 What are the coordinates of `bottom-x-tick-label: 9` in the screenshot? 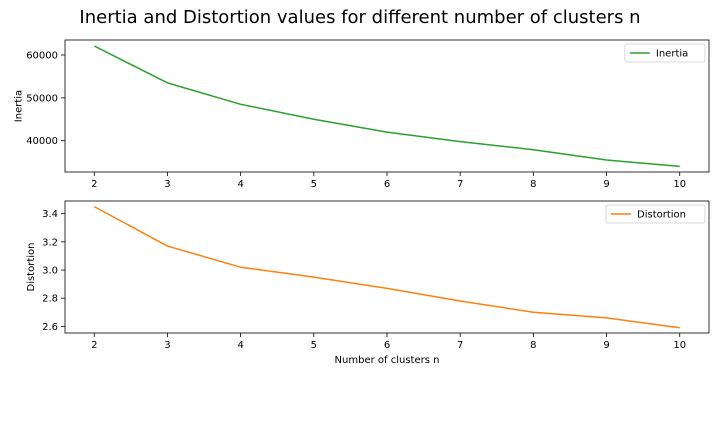 It's located at (606, 345).